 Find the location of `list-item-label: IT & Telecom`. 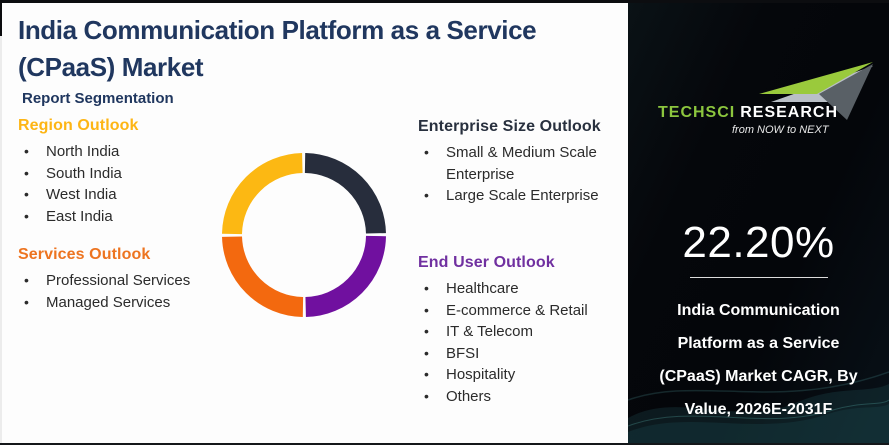

list-item-label: IT & Telecom is located at coordinates (489, 331).